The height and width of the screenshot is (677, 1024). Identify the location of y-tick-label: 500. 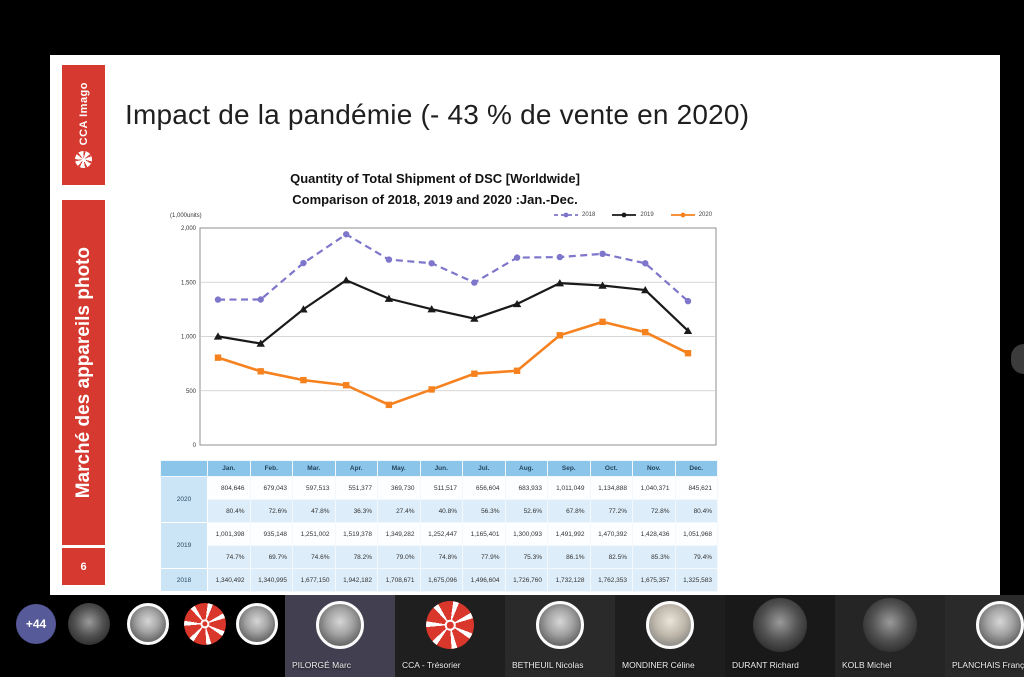
(191, 392).